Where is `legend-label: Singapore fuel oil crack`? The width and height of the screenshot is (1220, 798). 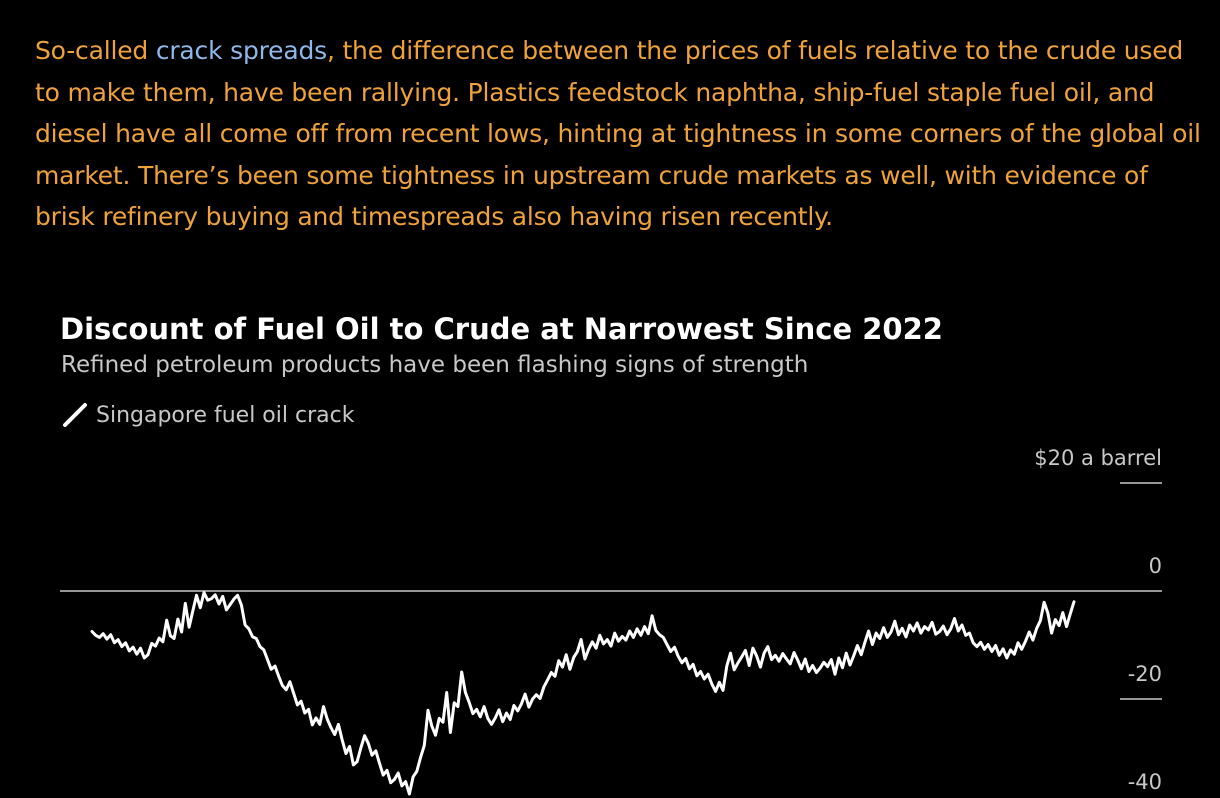 legend-label: Singapore fuel oil crack is located at coordinates (225, 415).